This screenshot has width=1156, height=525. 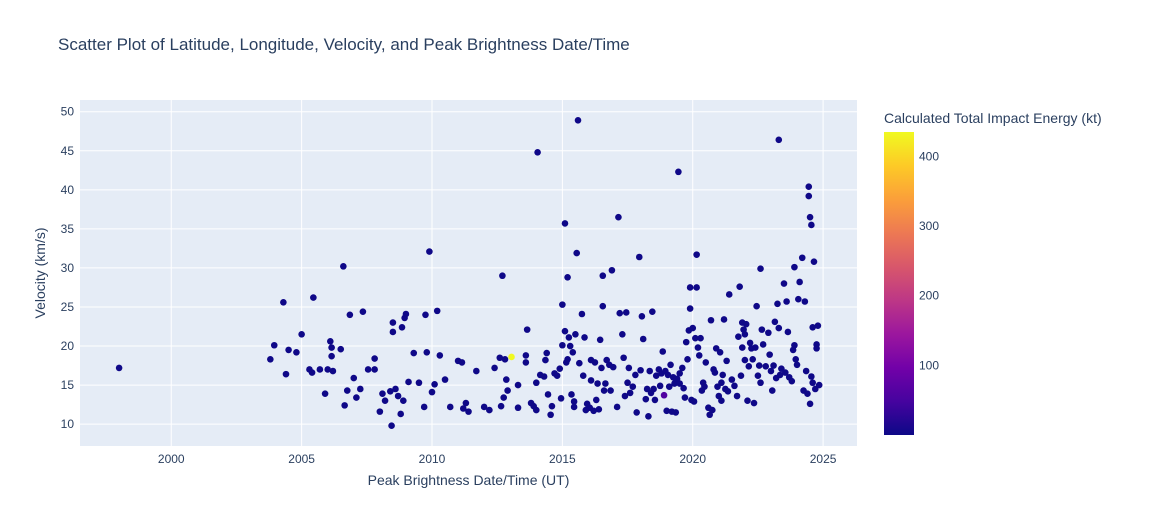 What do you see at coordinates (469, 480) in the screenshot?
I see `x-axis-label: Peak Brightness Date/Time (UT)` at bounding box center [469, 480].